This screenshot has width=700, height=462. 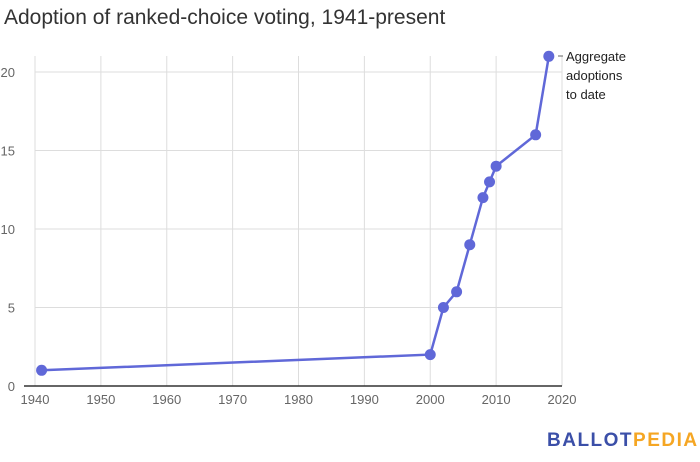 What do you see at coordinates (298, 399) in the screenshot?
I see `x-tick-label: 1980` at bounding box center [298, 399].